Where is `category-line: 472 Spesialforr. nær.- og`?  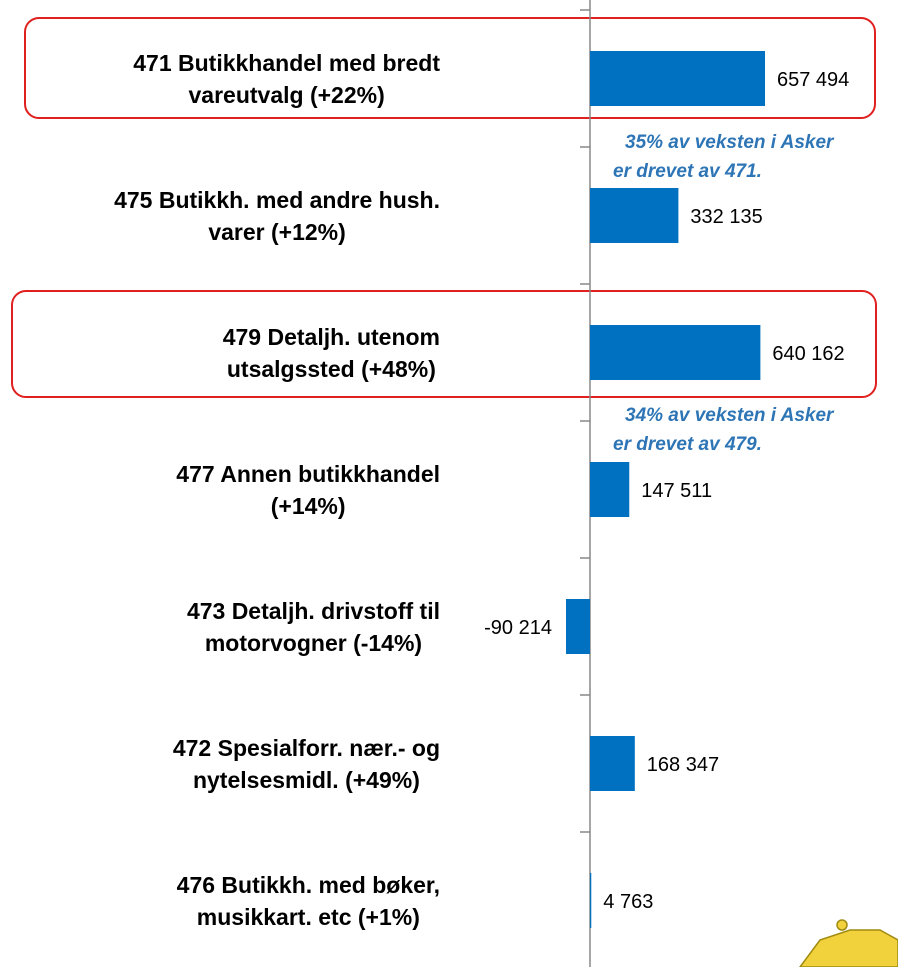 category-line: 472 Spesialforr. nær.- og is located at coordinates (306, 747).